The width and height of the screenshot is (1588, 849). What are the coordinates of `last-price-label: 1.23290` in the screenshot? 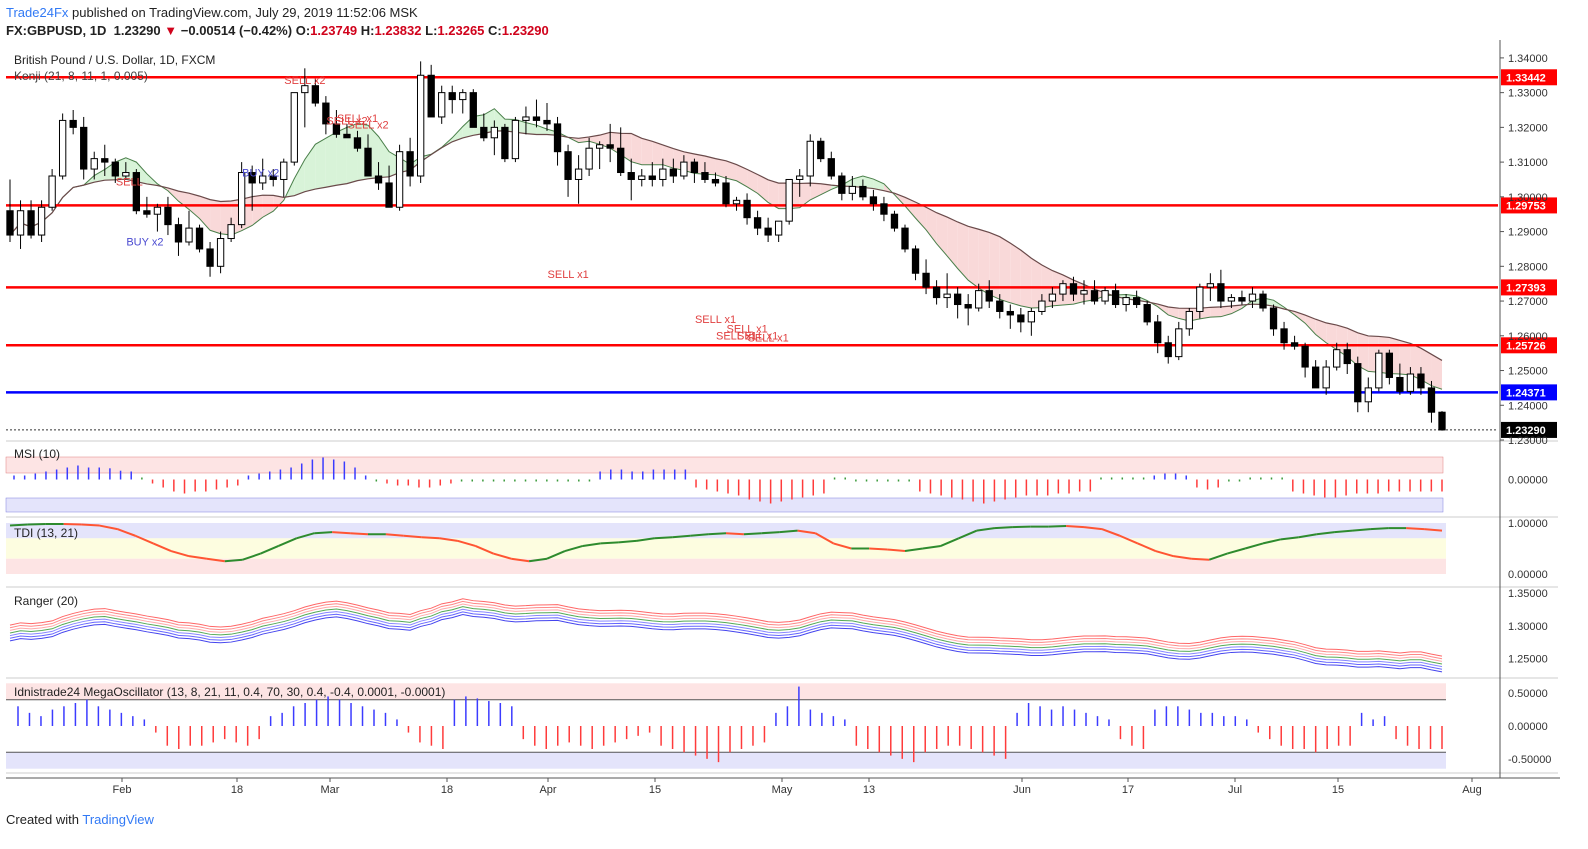 It's located at (1526, 431).